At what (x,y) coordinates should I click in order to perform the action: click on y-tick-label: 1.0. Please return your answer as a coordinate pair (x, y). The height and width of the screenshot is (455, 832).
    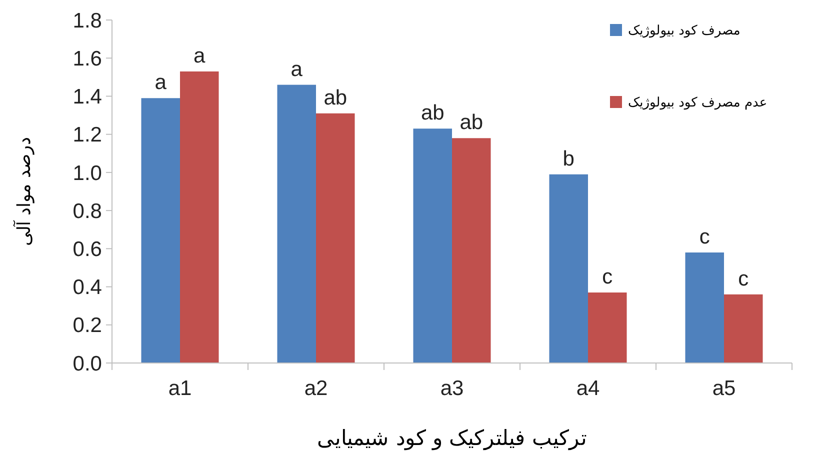
    Looking at the image, I should click on (87, 173).